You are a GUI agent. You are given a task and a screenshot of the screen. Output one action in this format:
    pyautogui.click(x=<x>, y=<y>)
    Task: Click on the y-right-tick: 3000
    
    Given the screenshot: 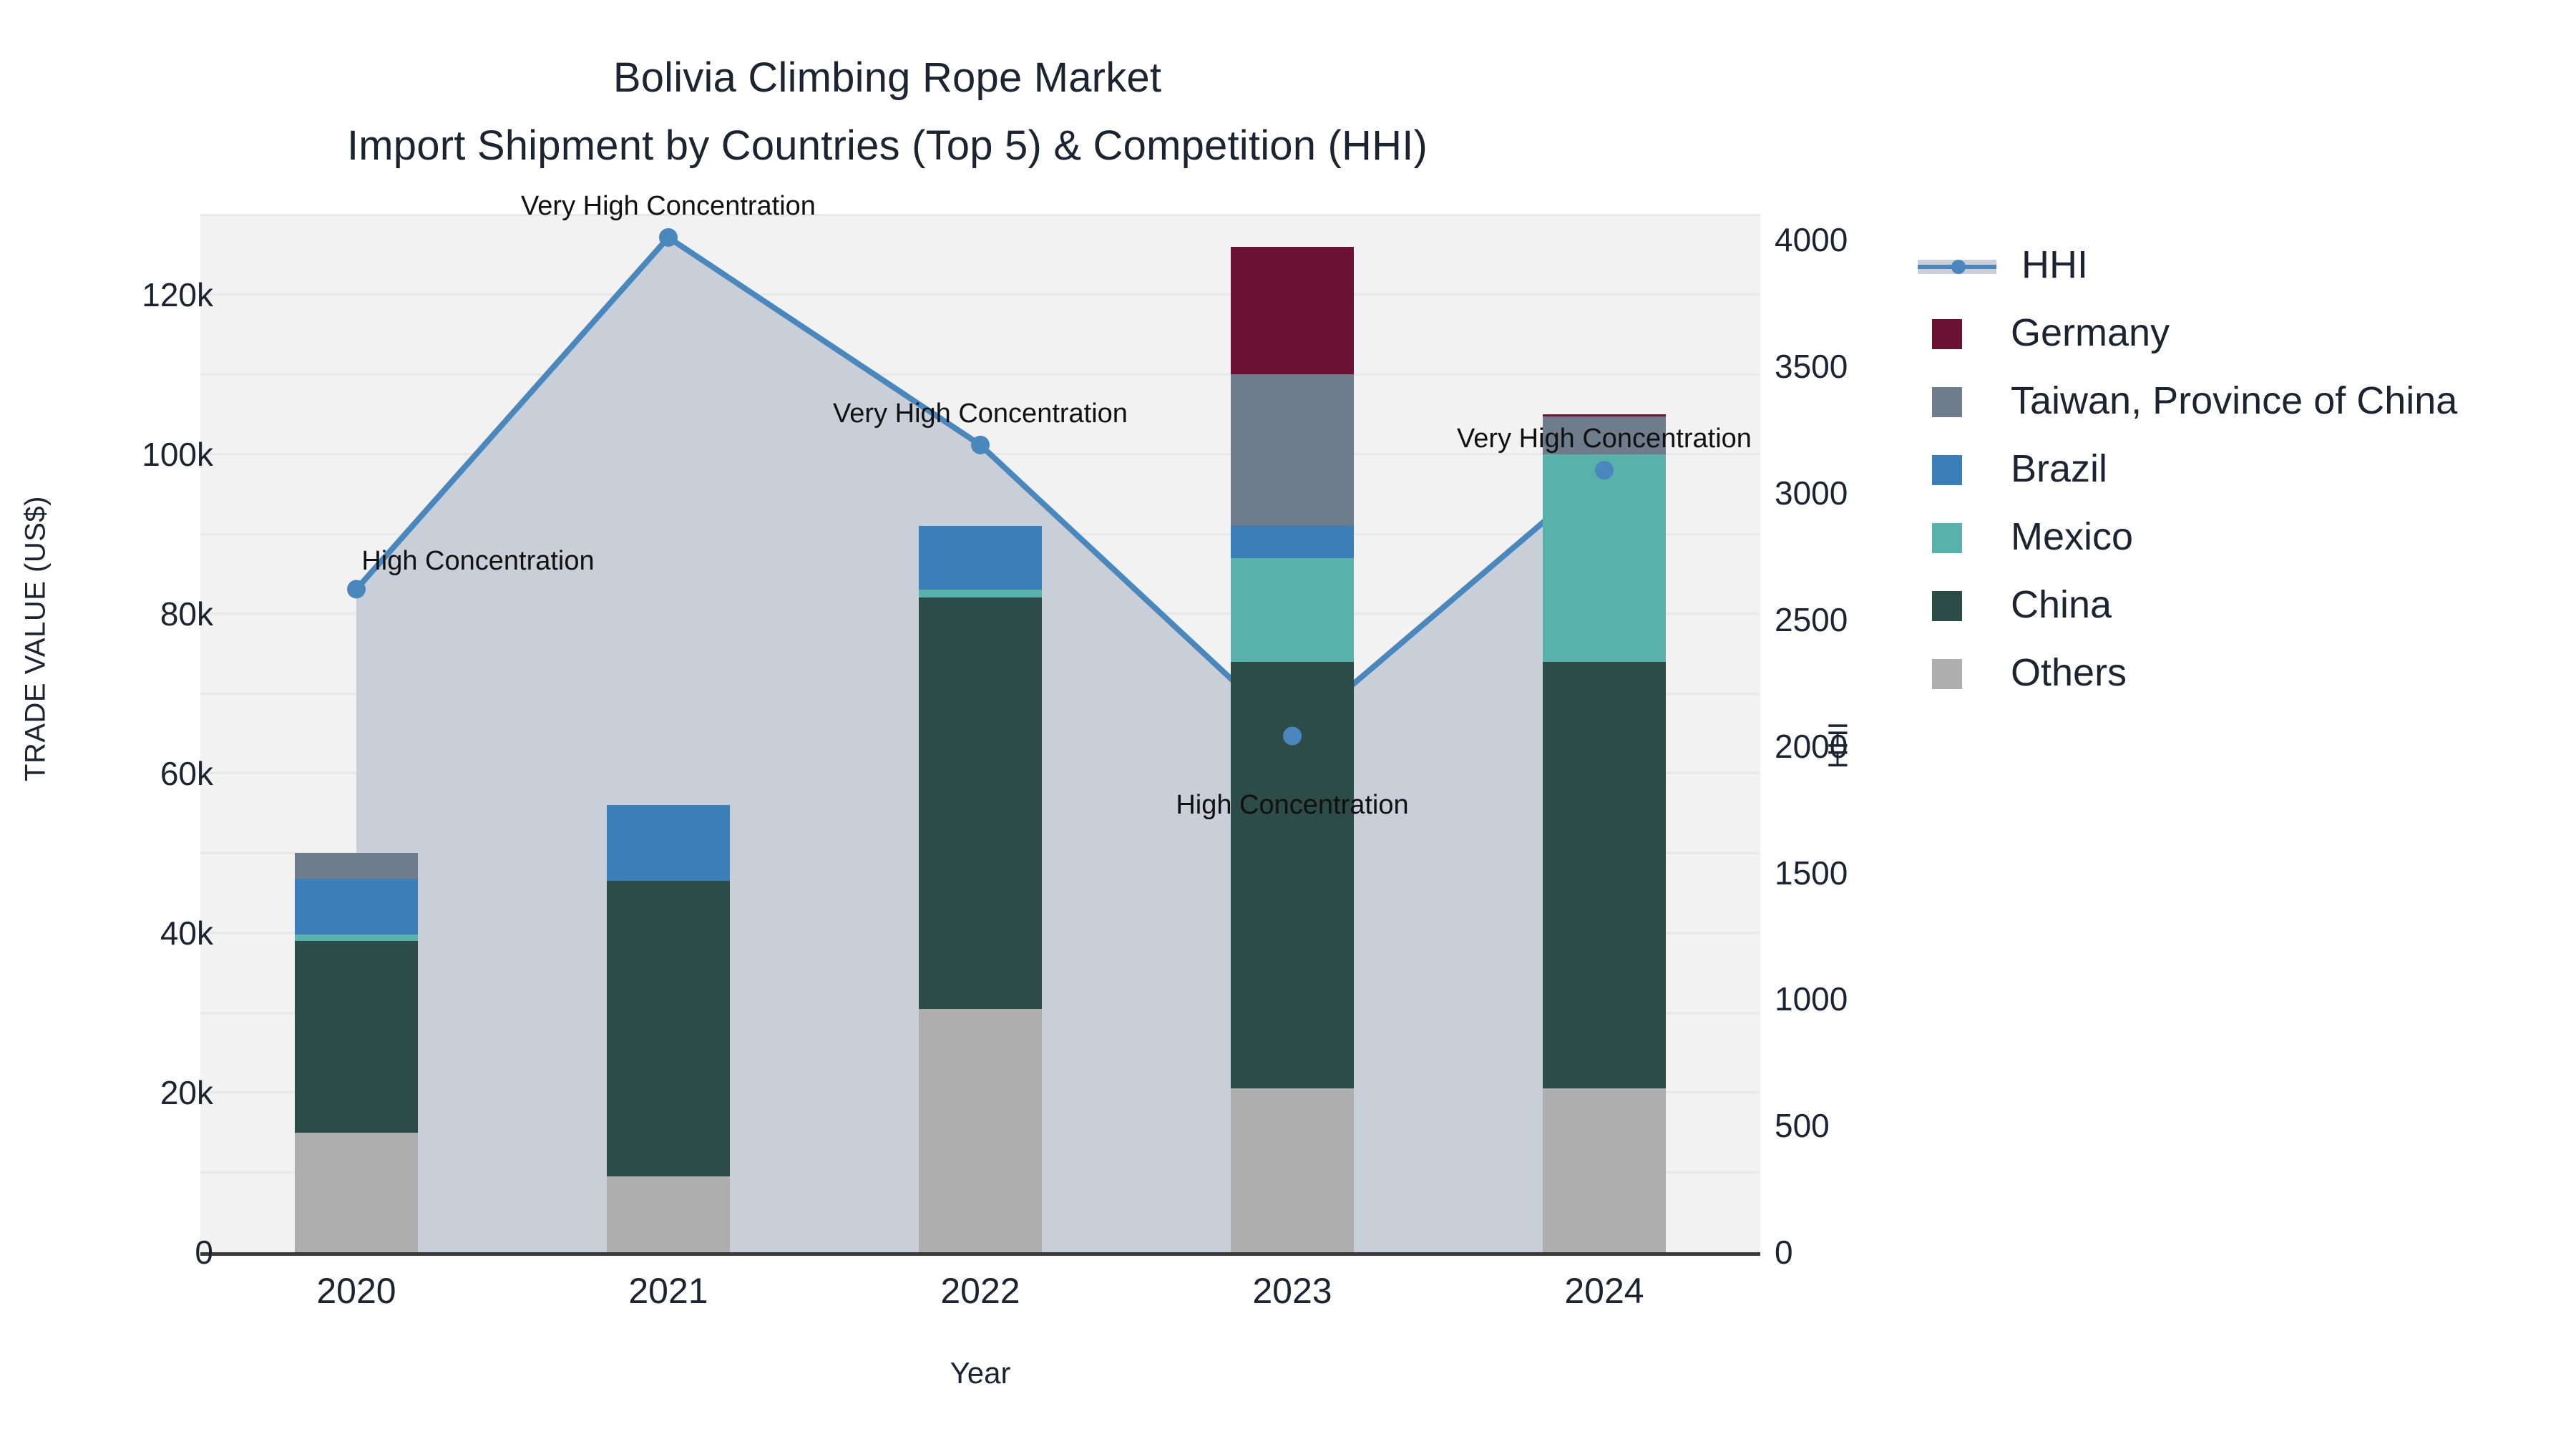 What is the action you would take?
    pyautogui.click(x=1811, y=493)
    